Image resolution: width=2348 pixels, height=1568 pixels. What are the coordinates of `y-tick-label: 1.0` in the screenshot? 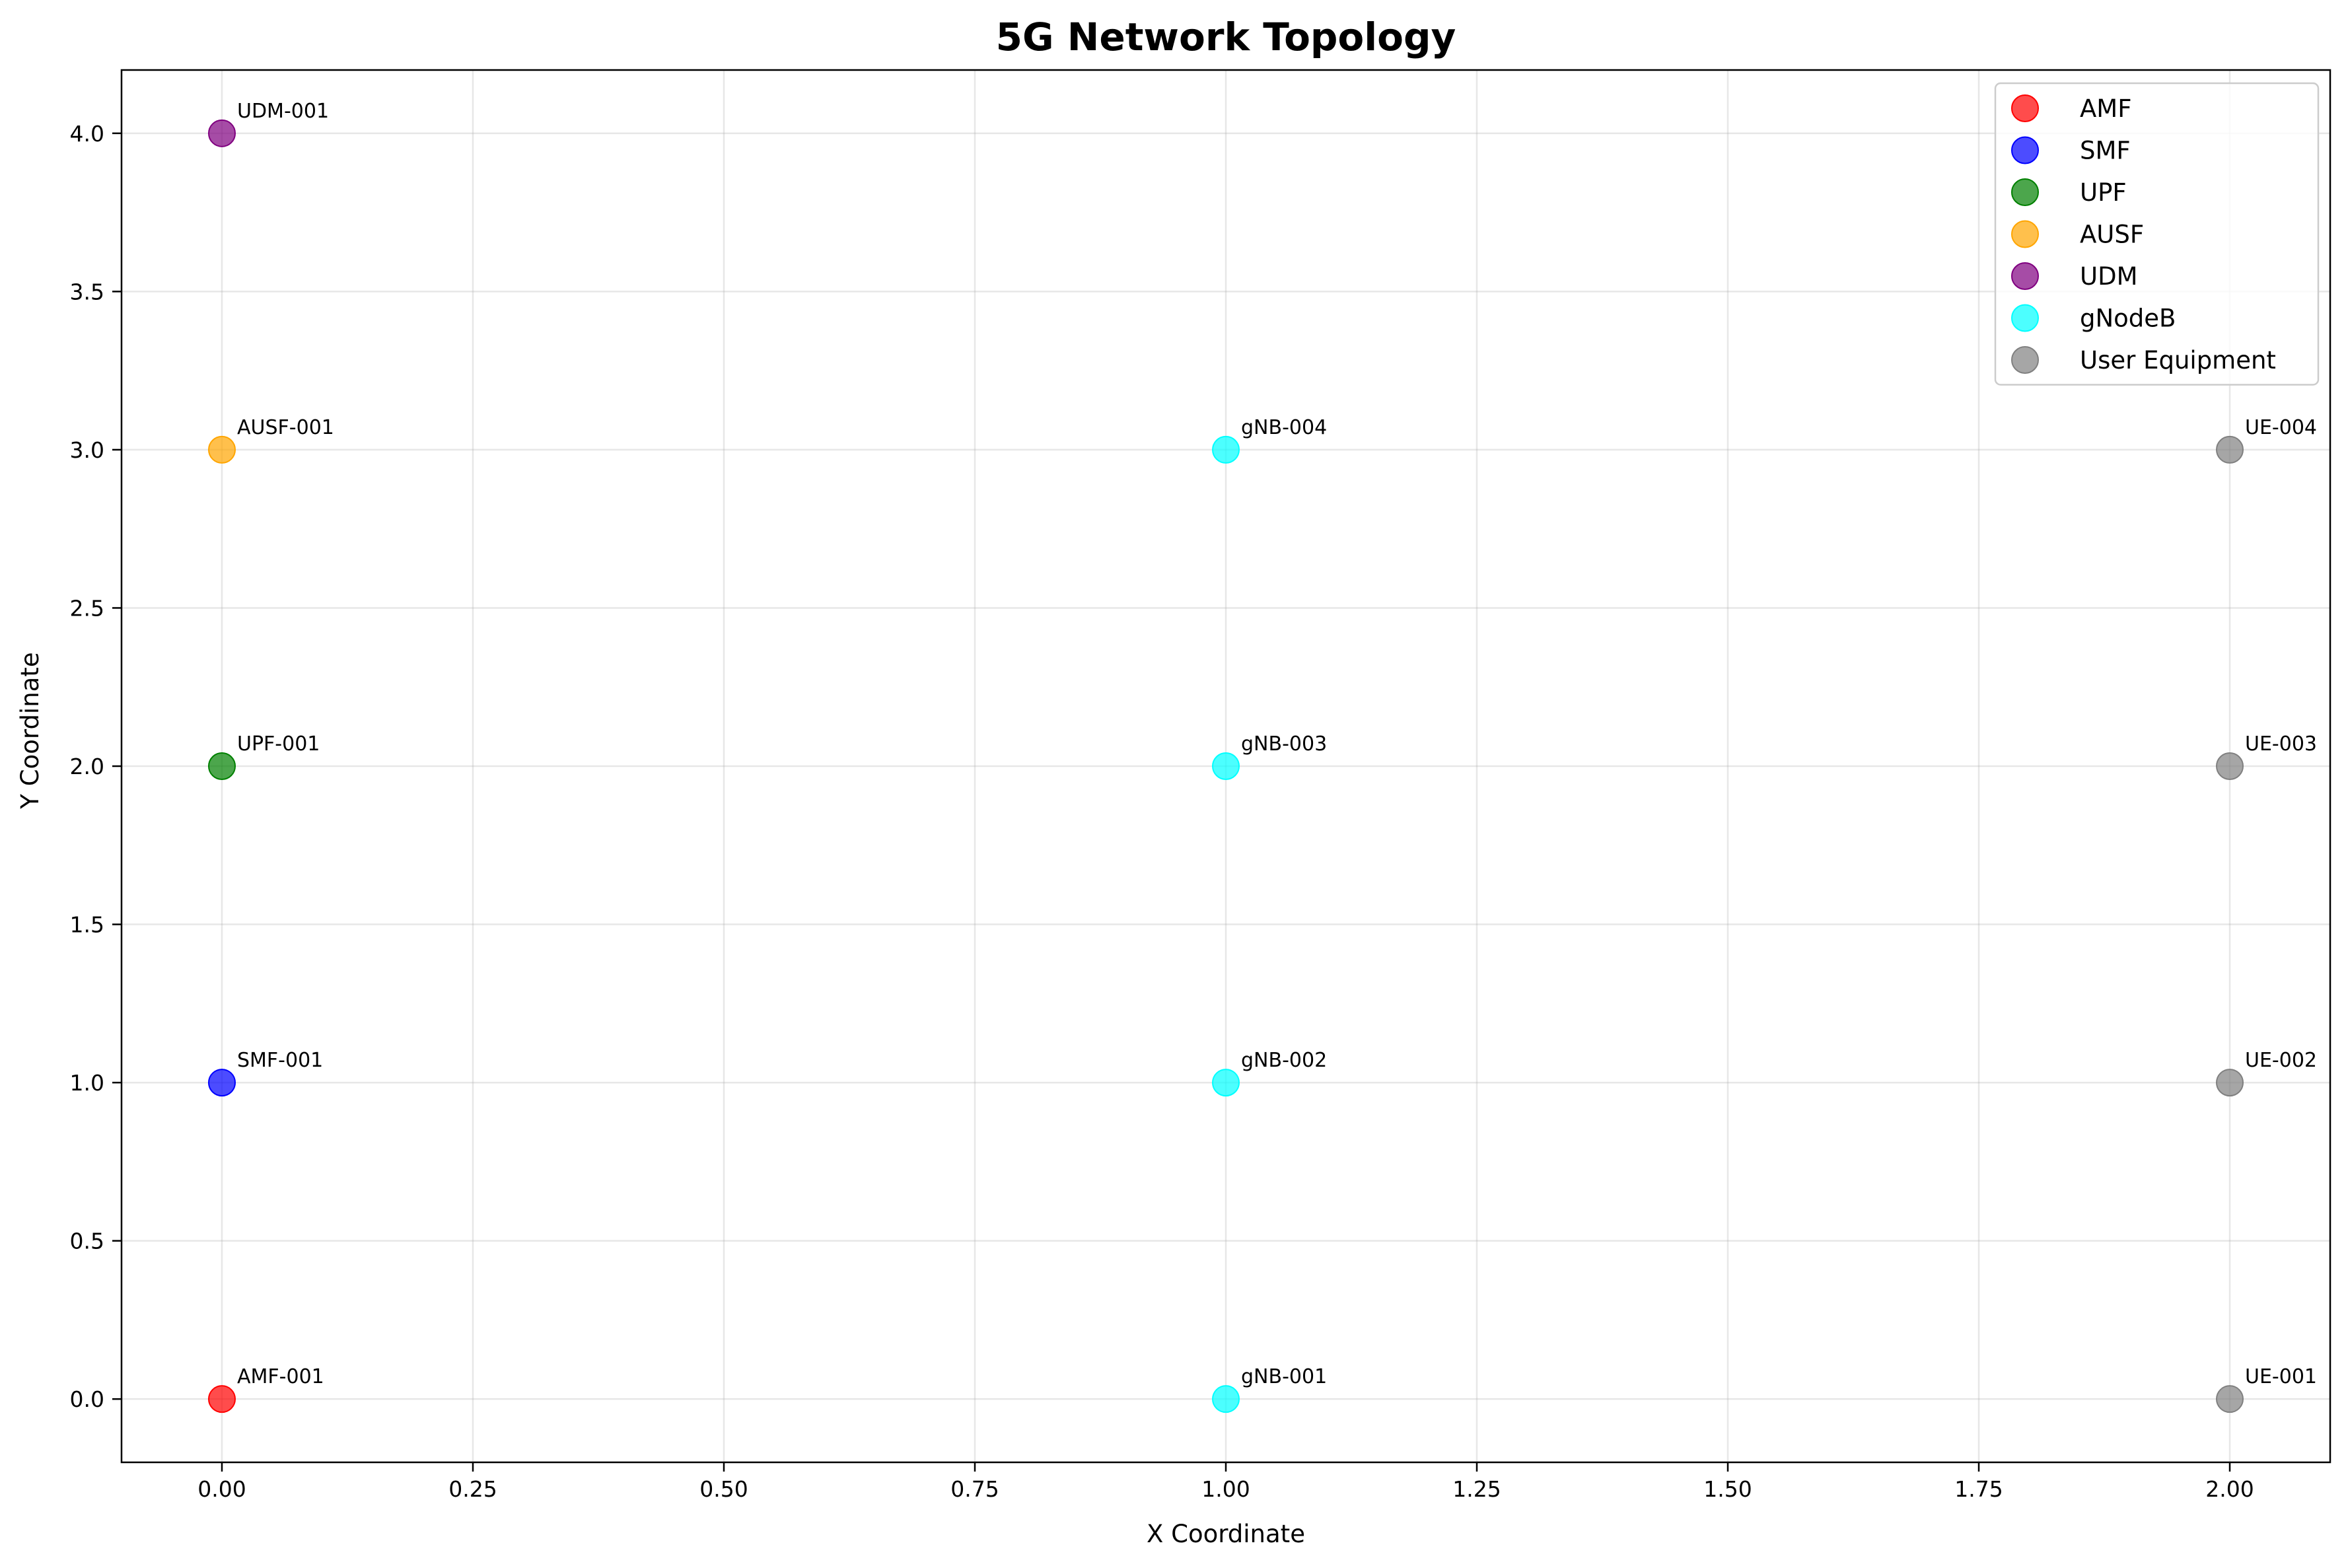 It's located at (87, 1083).